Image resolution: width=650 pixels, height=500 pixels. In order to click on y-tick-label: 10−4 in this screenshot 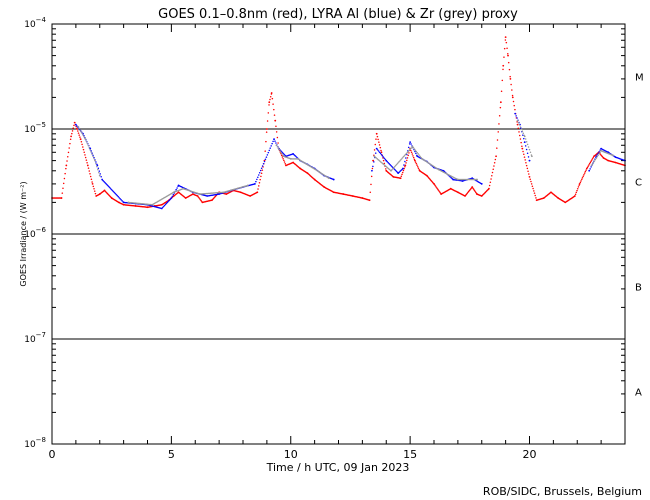, I will do `click(35, 23)`.